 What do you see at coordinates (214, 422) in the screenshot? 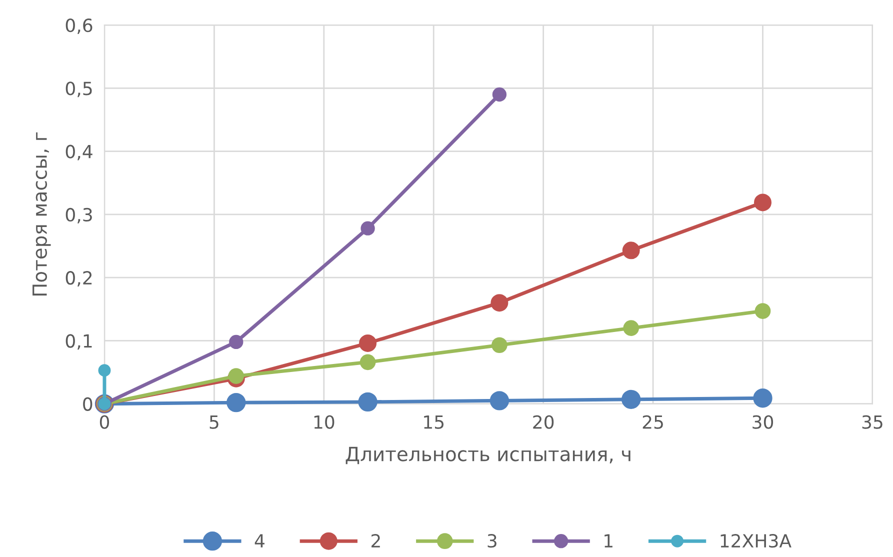
I see `x-tick-label: 5` at bounding box center [214, 422].